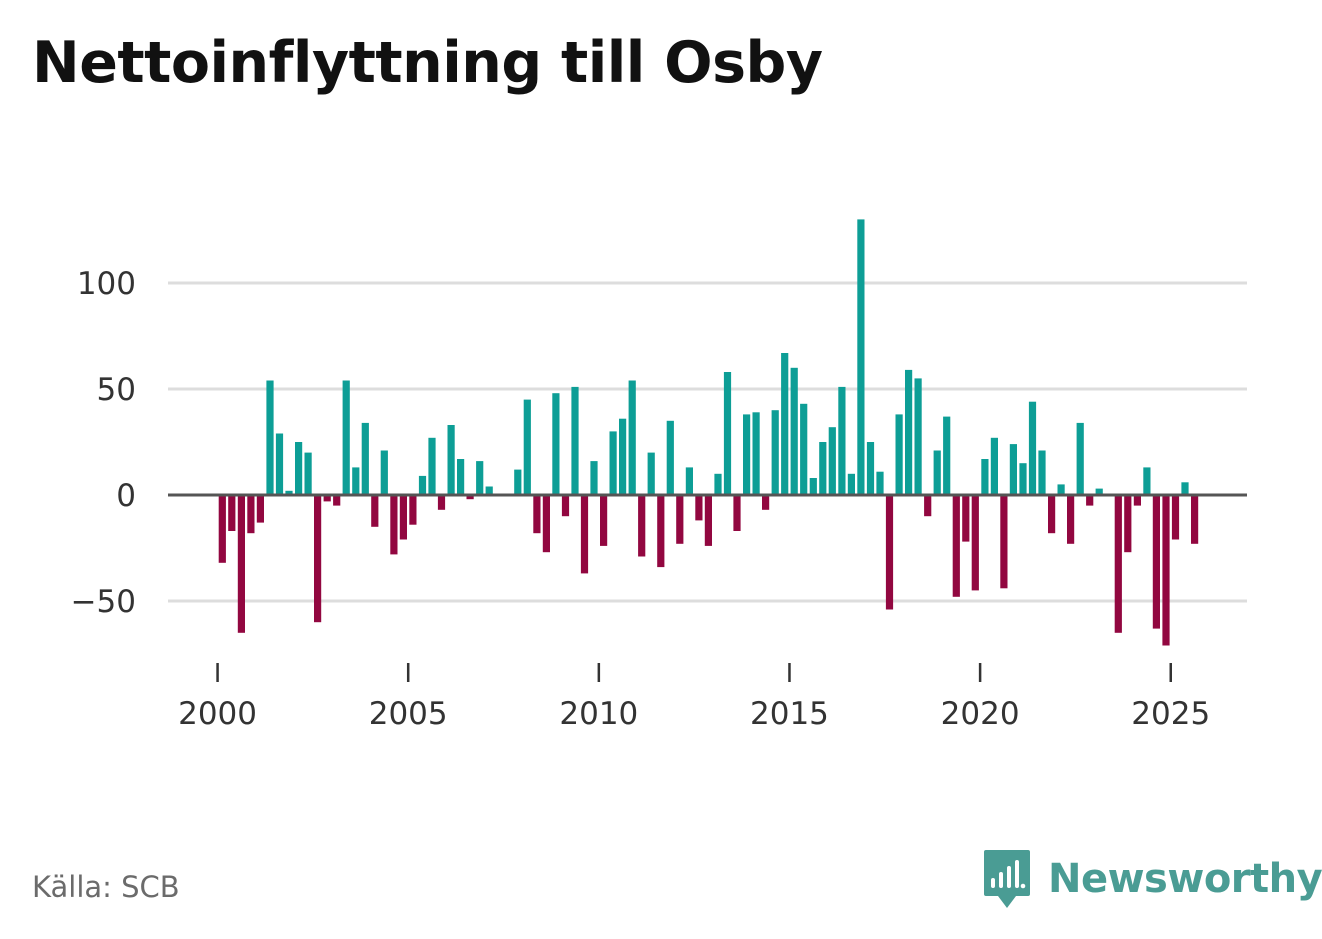 The height and width of the screenshot is (939, 1322). I want to click on x-tick-label: 2010, so click(598, 714).